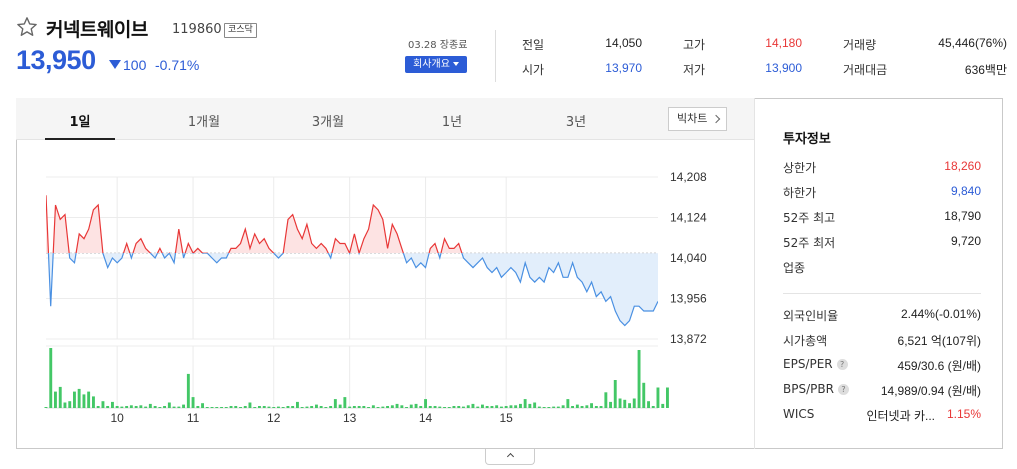  What do you see at coordinates (815, 364) in the screenshot?
I see `eps-per-label: EPS/PER?` at bounding box center [815, 364].